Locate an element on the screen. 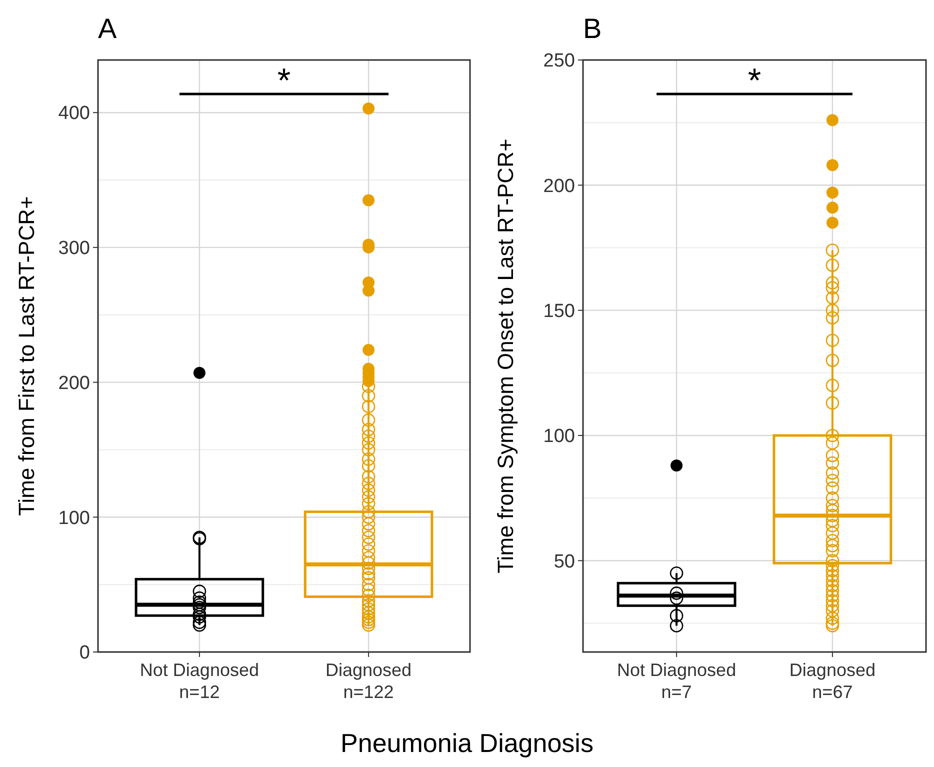 The image size is (934, 767). x-tick-label: Not Diagnosed n=12 is located at coordinates (199, 681).